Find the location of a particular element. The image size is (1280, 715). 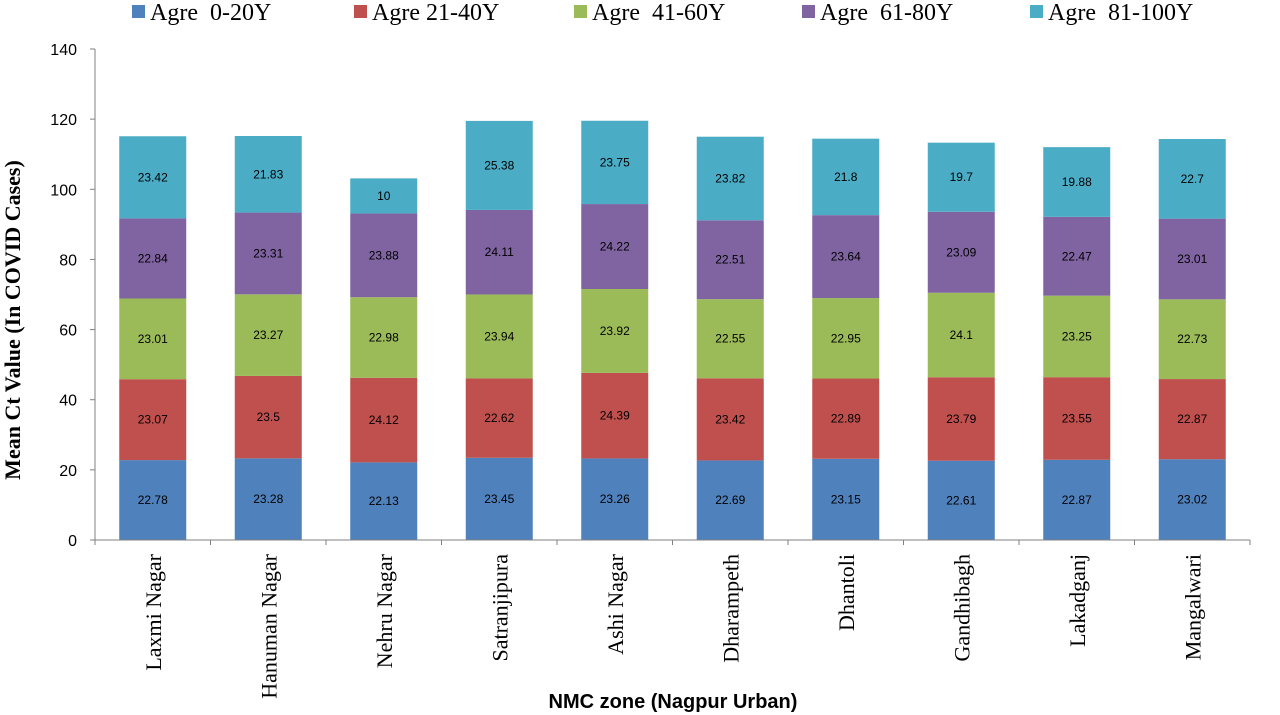

data-label: 23.82 is located at coordinates (730, 178).